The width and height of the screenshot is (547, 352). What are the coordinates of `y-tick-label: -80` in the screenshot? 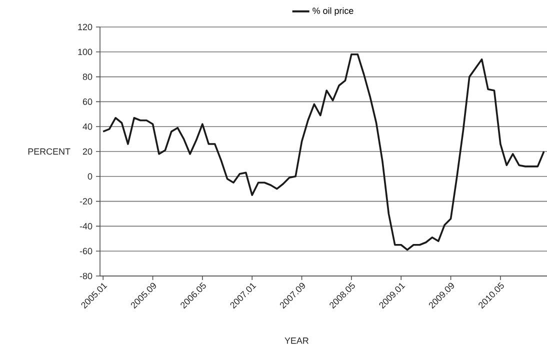 It's located at (86, 276).